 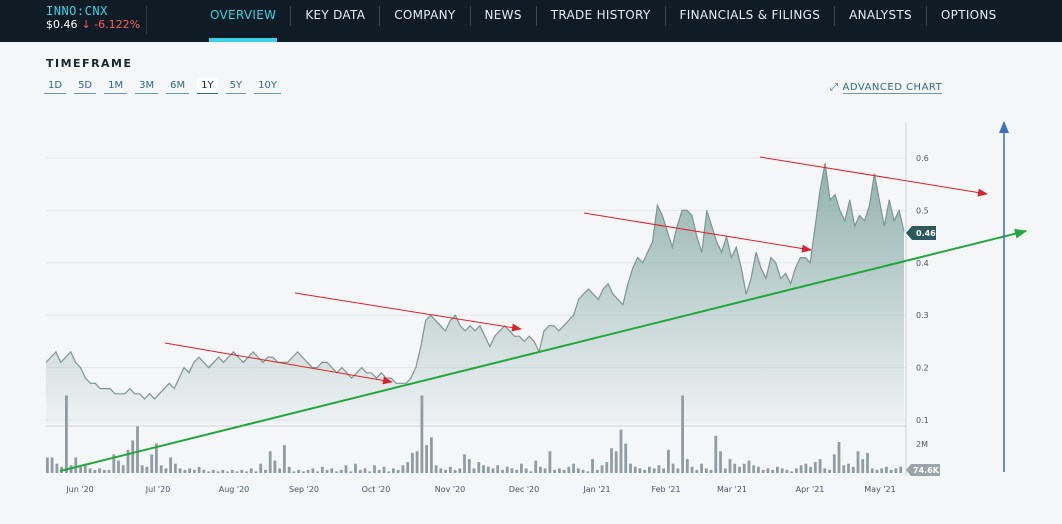 What do you see at coordinates (425, 15) in the screenshot?
I see `tab-company: COMPANY` at bounding box center [425, 15].